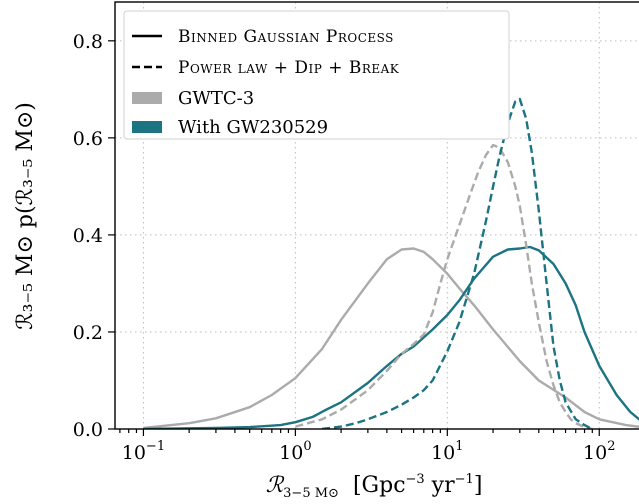 The image size is (639, 504). I want to click on x-tick-label: 10⁻¹, so click(143, 451).